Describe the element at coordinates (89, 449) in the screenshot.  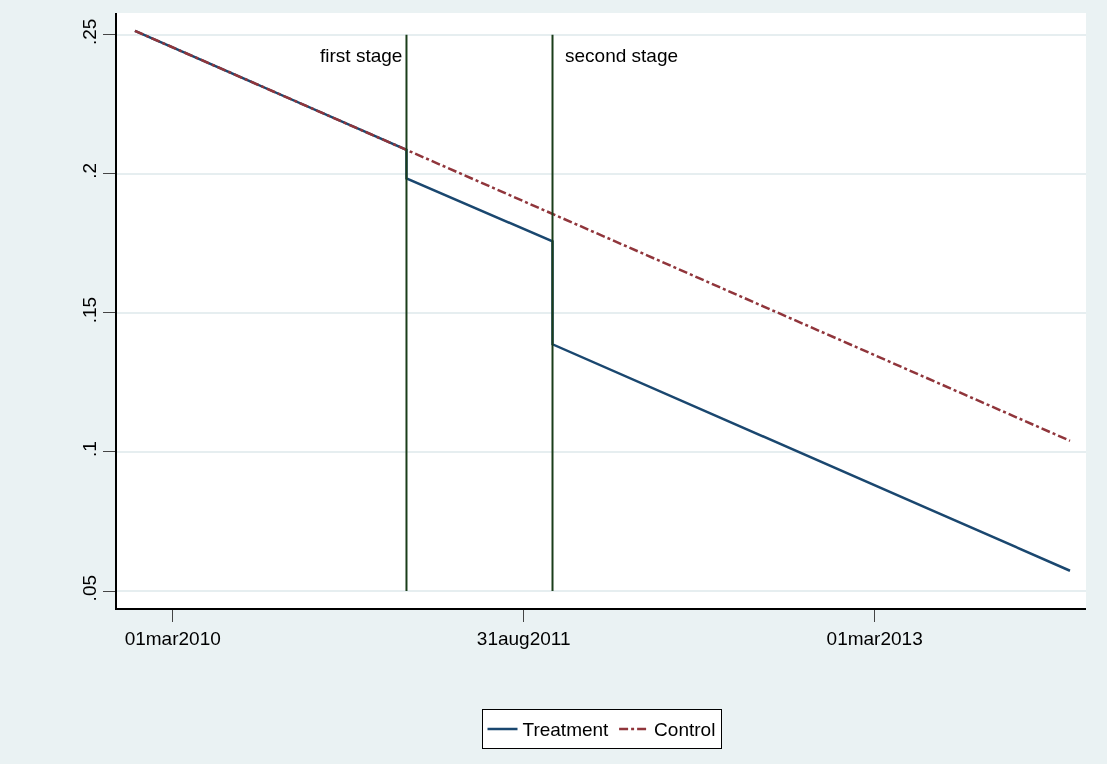
I see `y-tick-label: .1` at that location.